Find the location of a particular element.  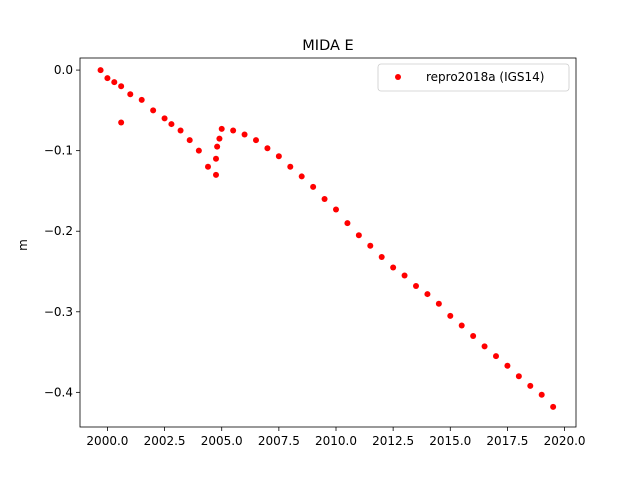

x-tick-label: 2010.0 is located at coordinates (336, 441).